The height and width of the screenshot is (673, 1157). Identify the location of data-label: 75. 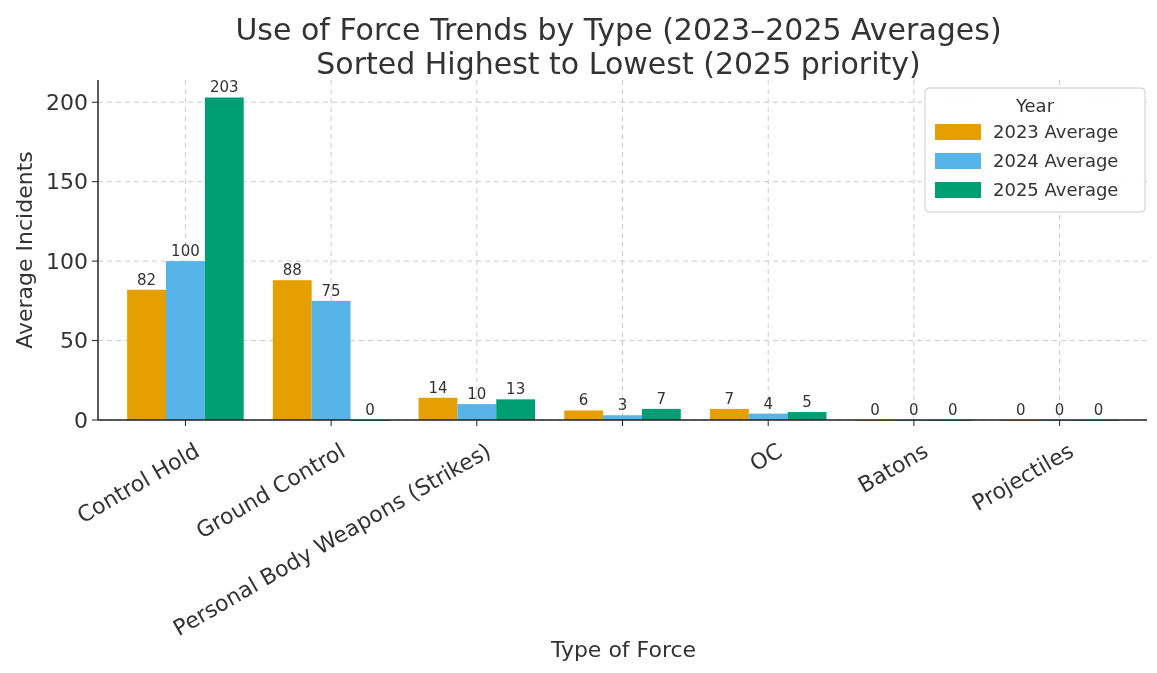
(331, 290).